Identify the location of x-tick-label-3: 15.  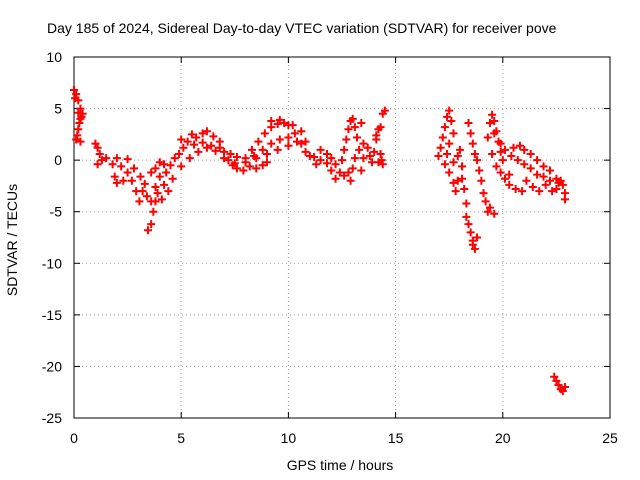
(396, 438).